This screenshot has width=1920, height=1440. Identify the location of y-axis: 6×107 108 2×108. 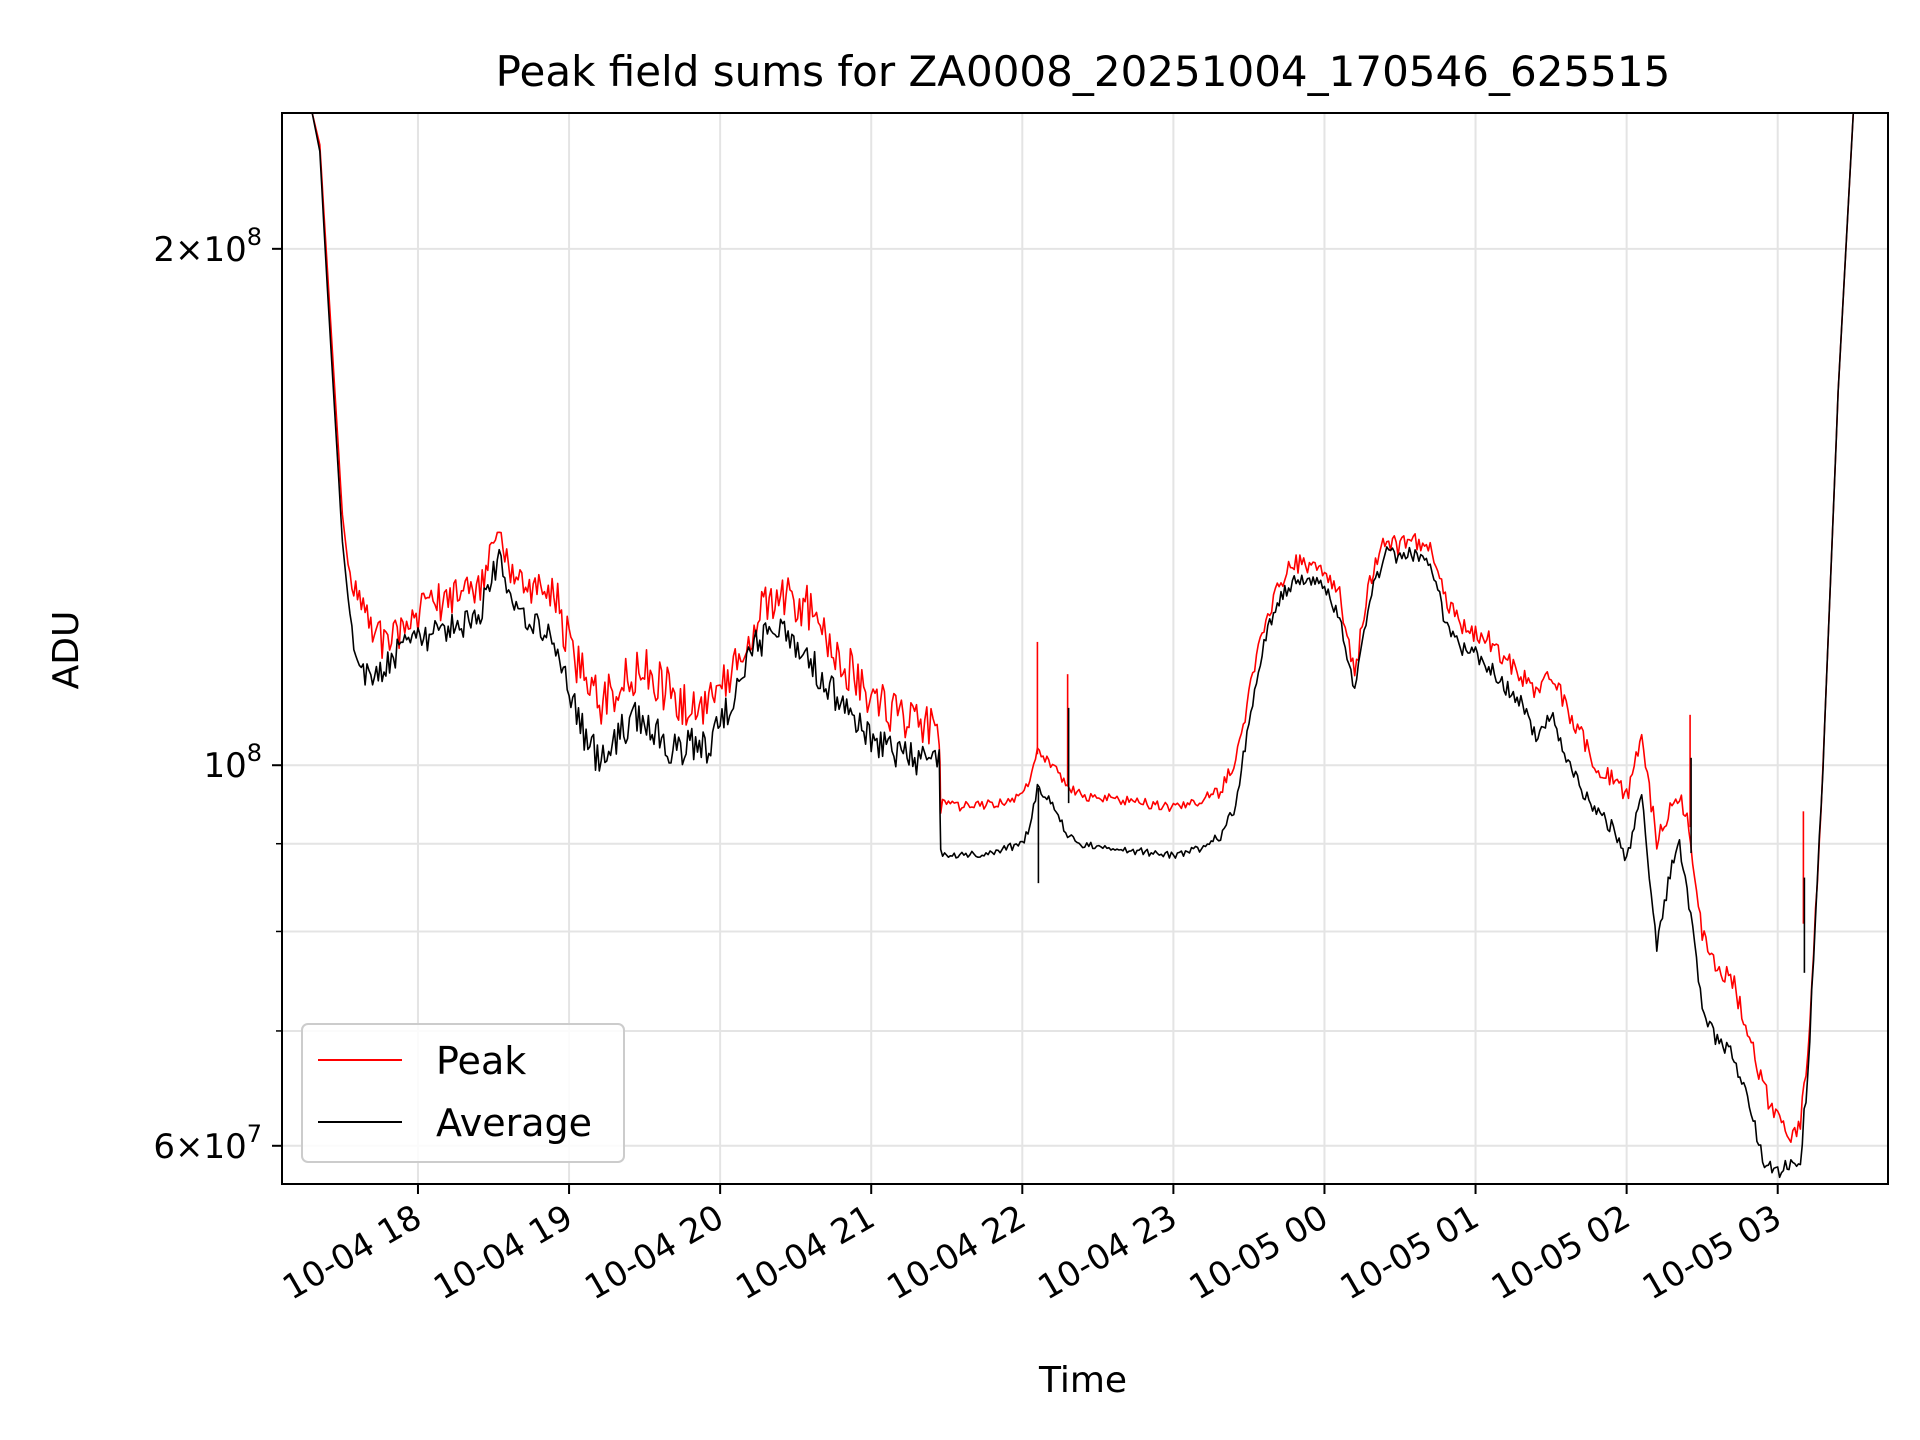
(217, 695).